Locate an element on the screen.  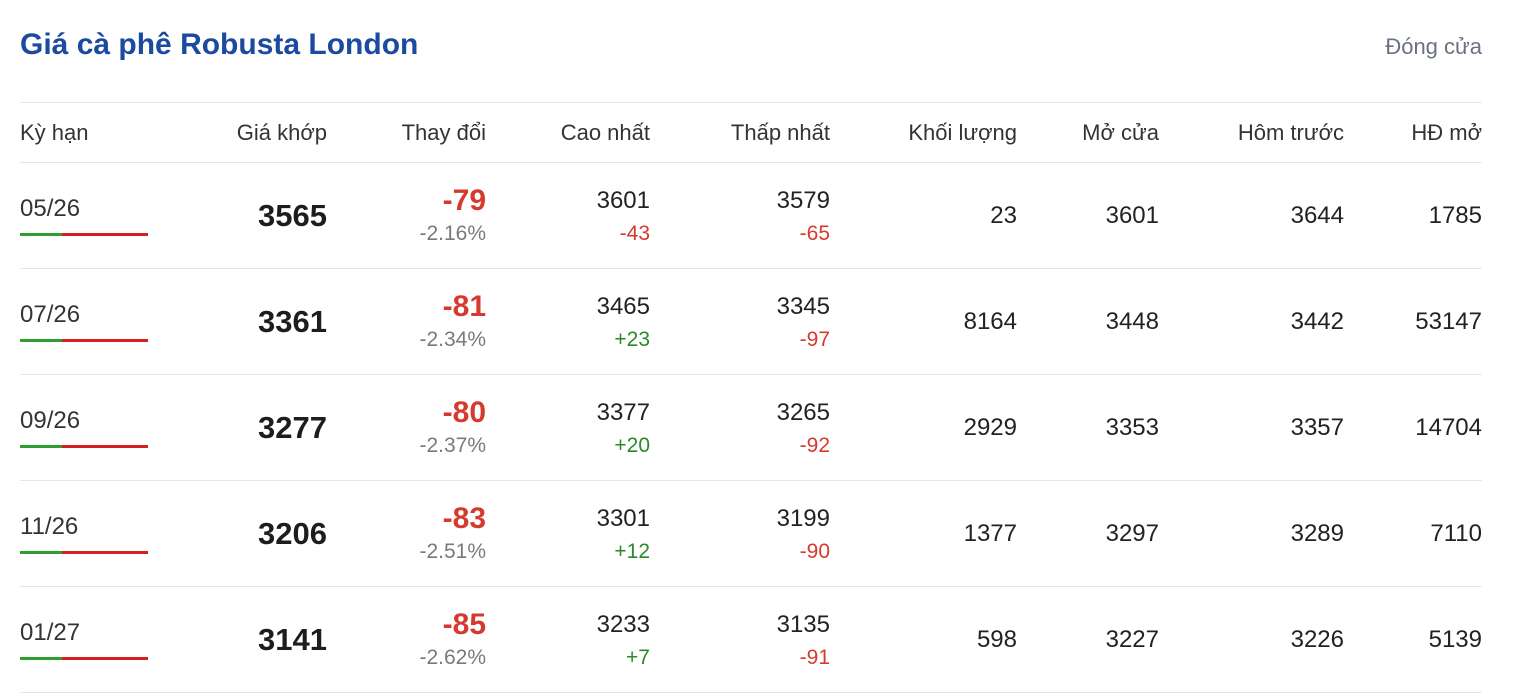
high-diff: +12 is located at coordinates (632, 551).